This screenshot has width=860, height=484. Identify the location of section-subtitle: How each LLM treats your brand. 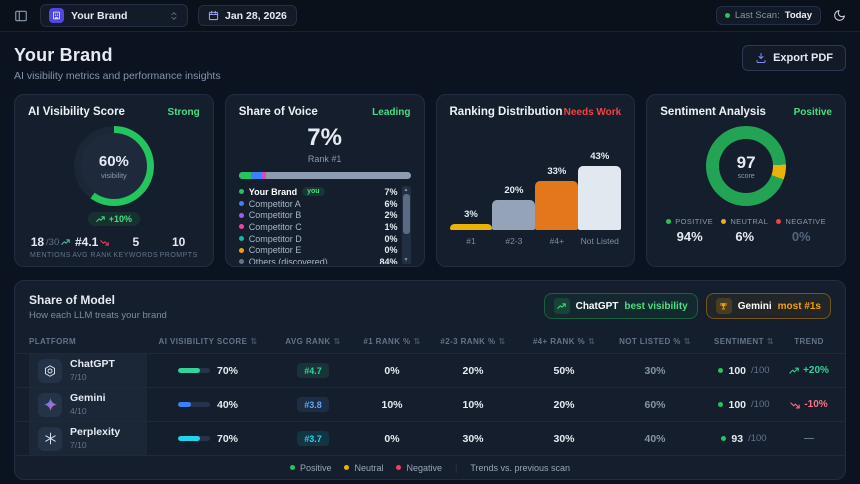
(98, 315).